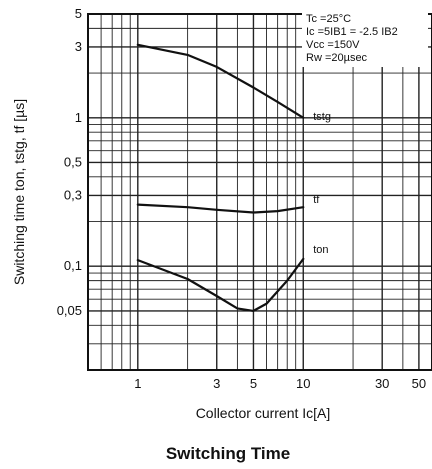  Describe the element at coordinates (320, 250) in the screenshot. I see `series-label-ton: ton` at that location.